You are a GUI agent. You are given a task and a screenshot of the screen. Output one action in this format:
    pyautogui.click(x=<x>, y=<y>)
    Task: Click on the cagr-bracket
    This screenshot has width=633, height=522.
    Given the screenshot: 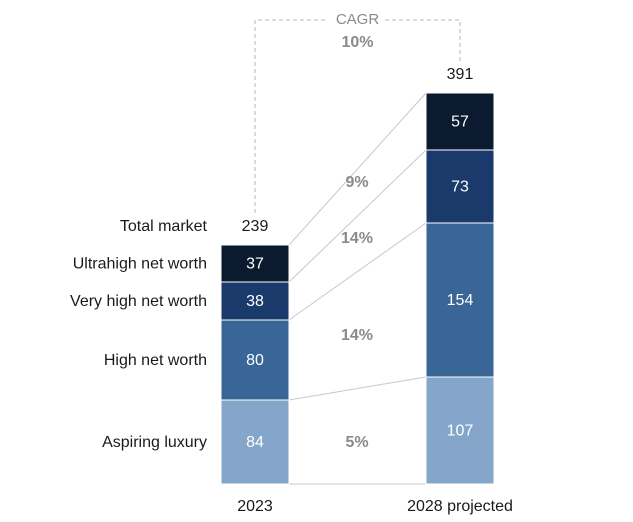 What is the action you would take?
    pyautogui.click(x=357, y=116)
    